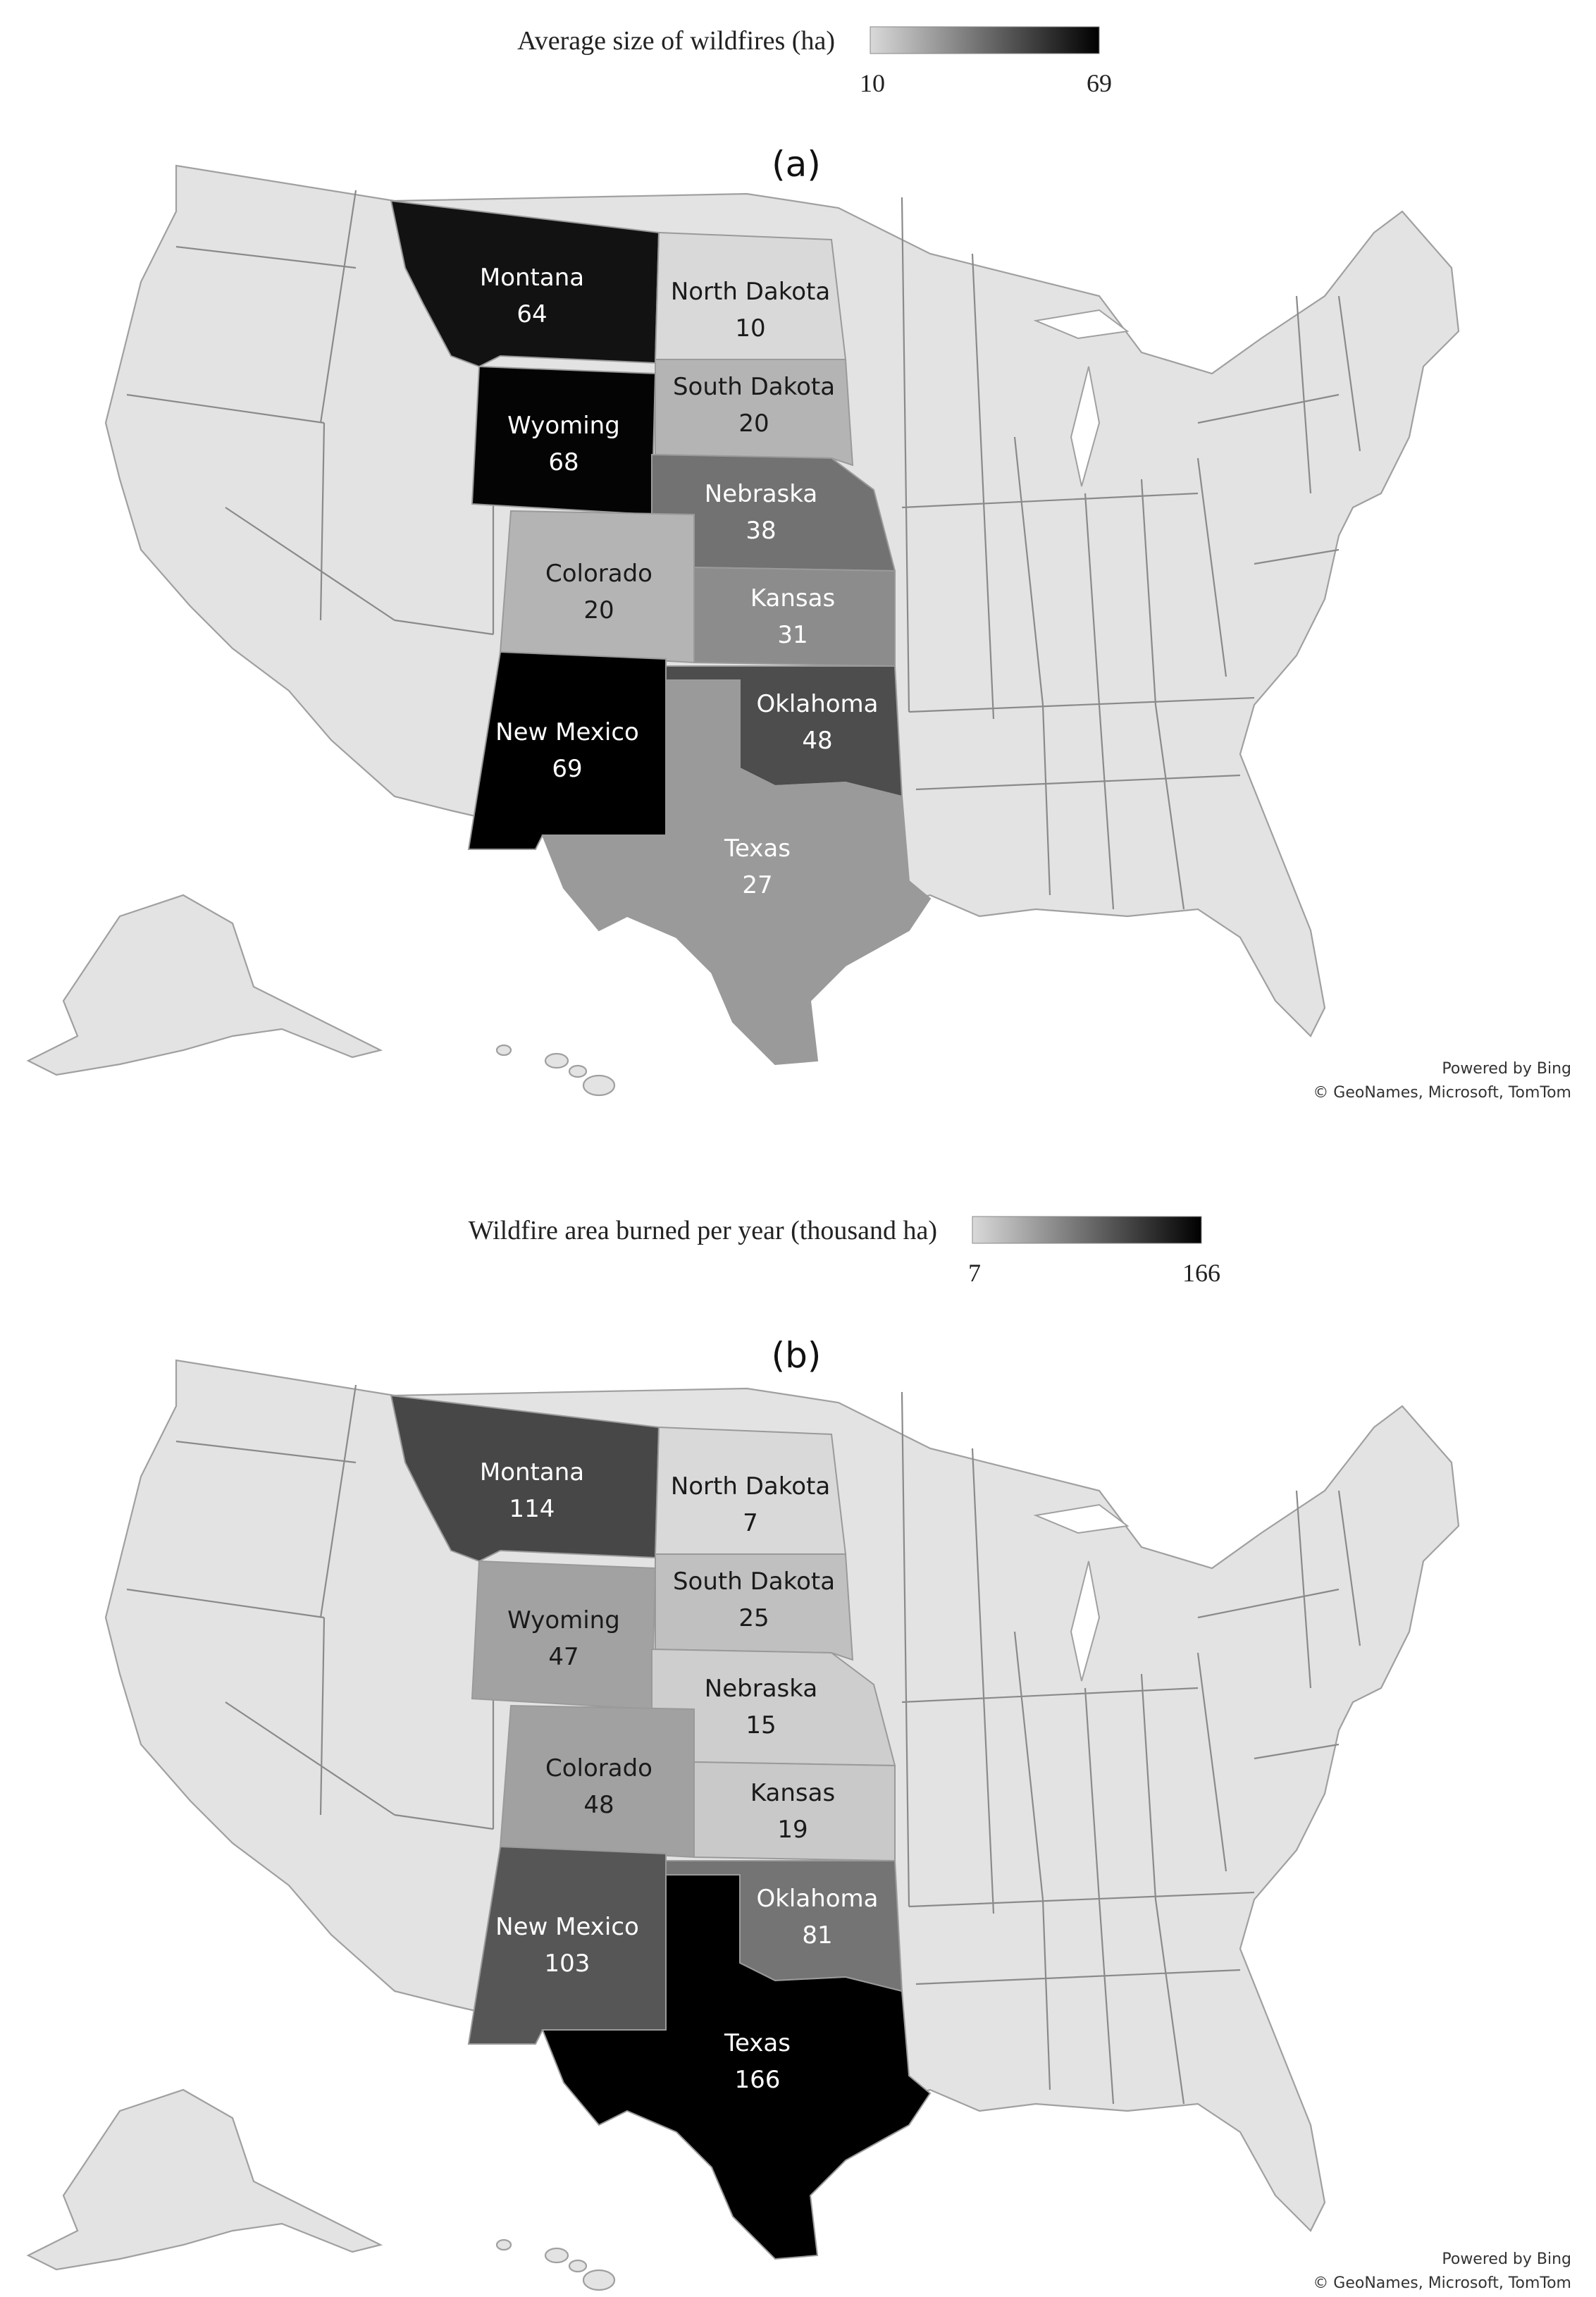 Image resolution: width=1596 pixels, height=2297 pixels. What do you see at coordinates (754, 387) in the screenshot?
I see `state-name-south-dakota-a: South Dakota` at bounding box center [754, 387].